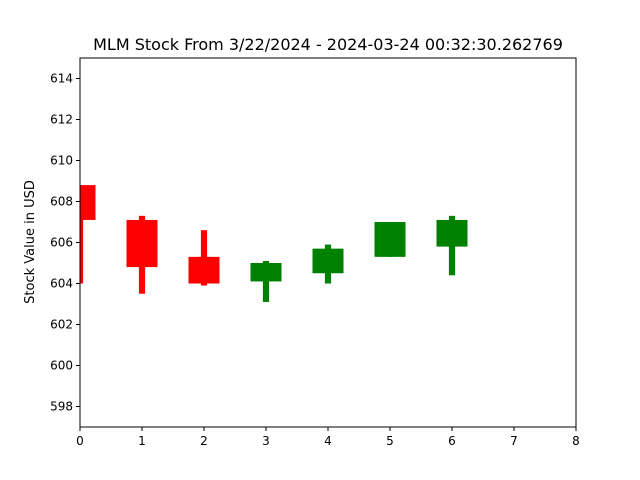  I want to click on x-tick-label: 8, so click(576, 441).